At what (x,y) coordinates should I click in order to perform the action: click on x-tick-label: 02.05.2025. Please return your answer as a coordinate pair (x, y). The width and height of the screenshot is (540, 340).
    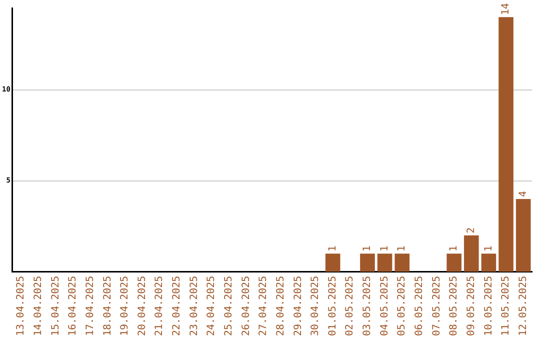
    Looking at the image, I should click on (350, 306).